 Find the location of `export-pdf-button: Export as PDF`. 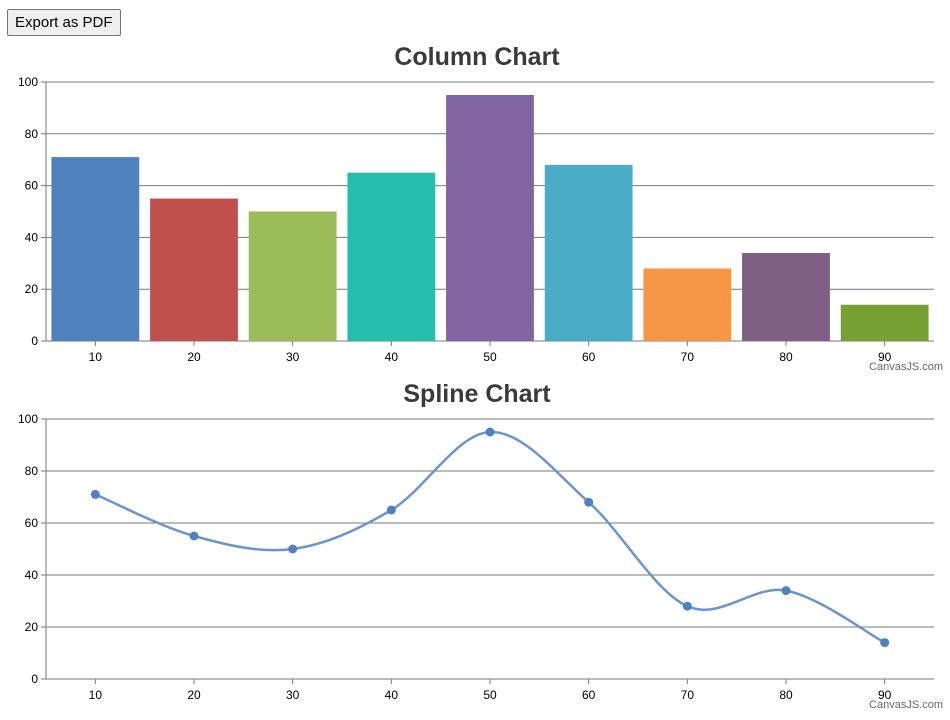

export-pdf-button: Export as PDF is located at coordinates (64, 22).